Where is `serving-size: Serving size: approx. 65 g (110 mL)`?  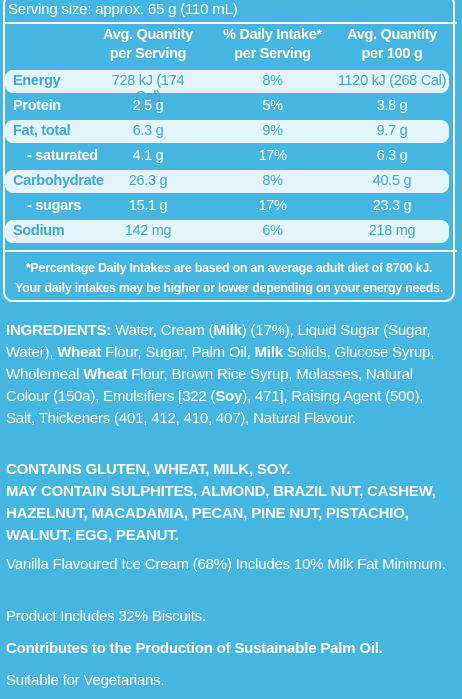 serving-size: Serving size: approx. 65 g (110 mL) is located at coordinates (123, 9).